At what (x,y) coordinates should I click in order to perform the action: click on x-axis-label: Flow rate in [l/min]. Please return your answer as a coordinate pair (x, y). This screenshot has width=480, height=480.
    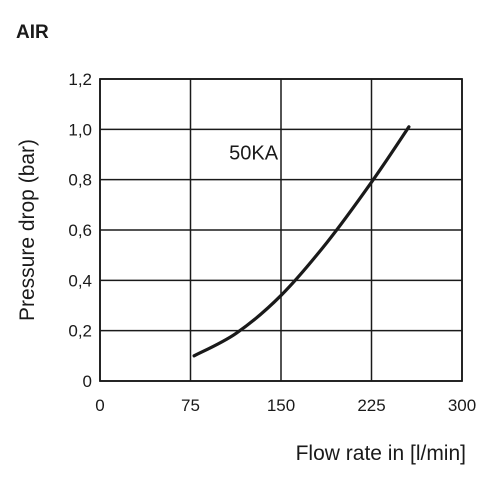
    Looking at the image, I should click on (381, 453).